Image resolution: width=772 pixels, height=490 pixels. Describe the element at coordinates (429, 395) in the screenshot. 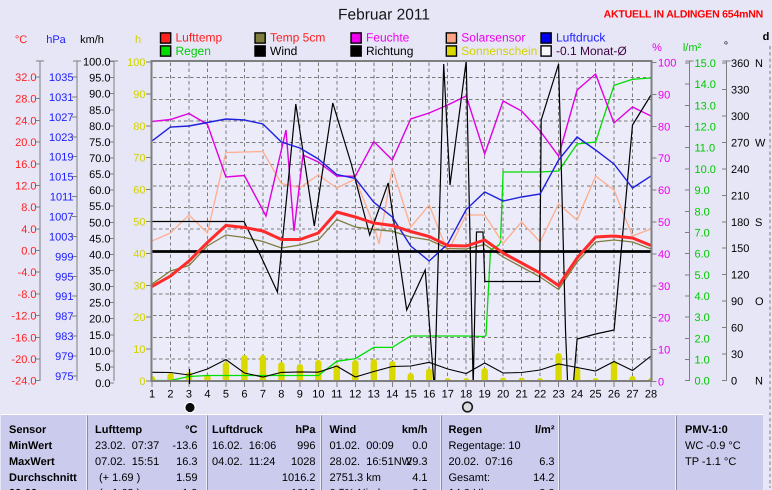

I see `svg-text: 16` at that location.